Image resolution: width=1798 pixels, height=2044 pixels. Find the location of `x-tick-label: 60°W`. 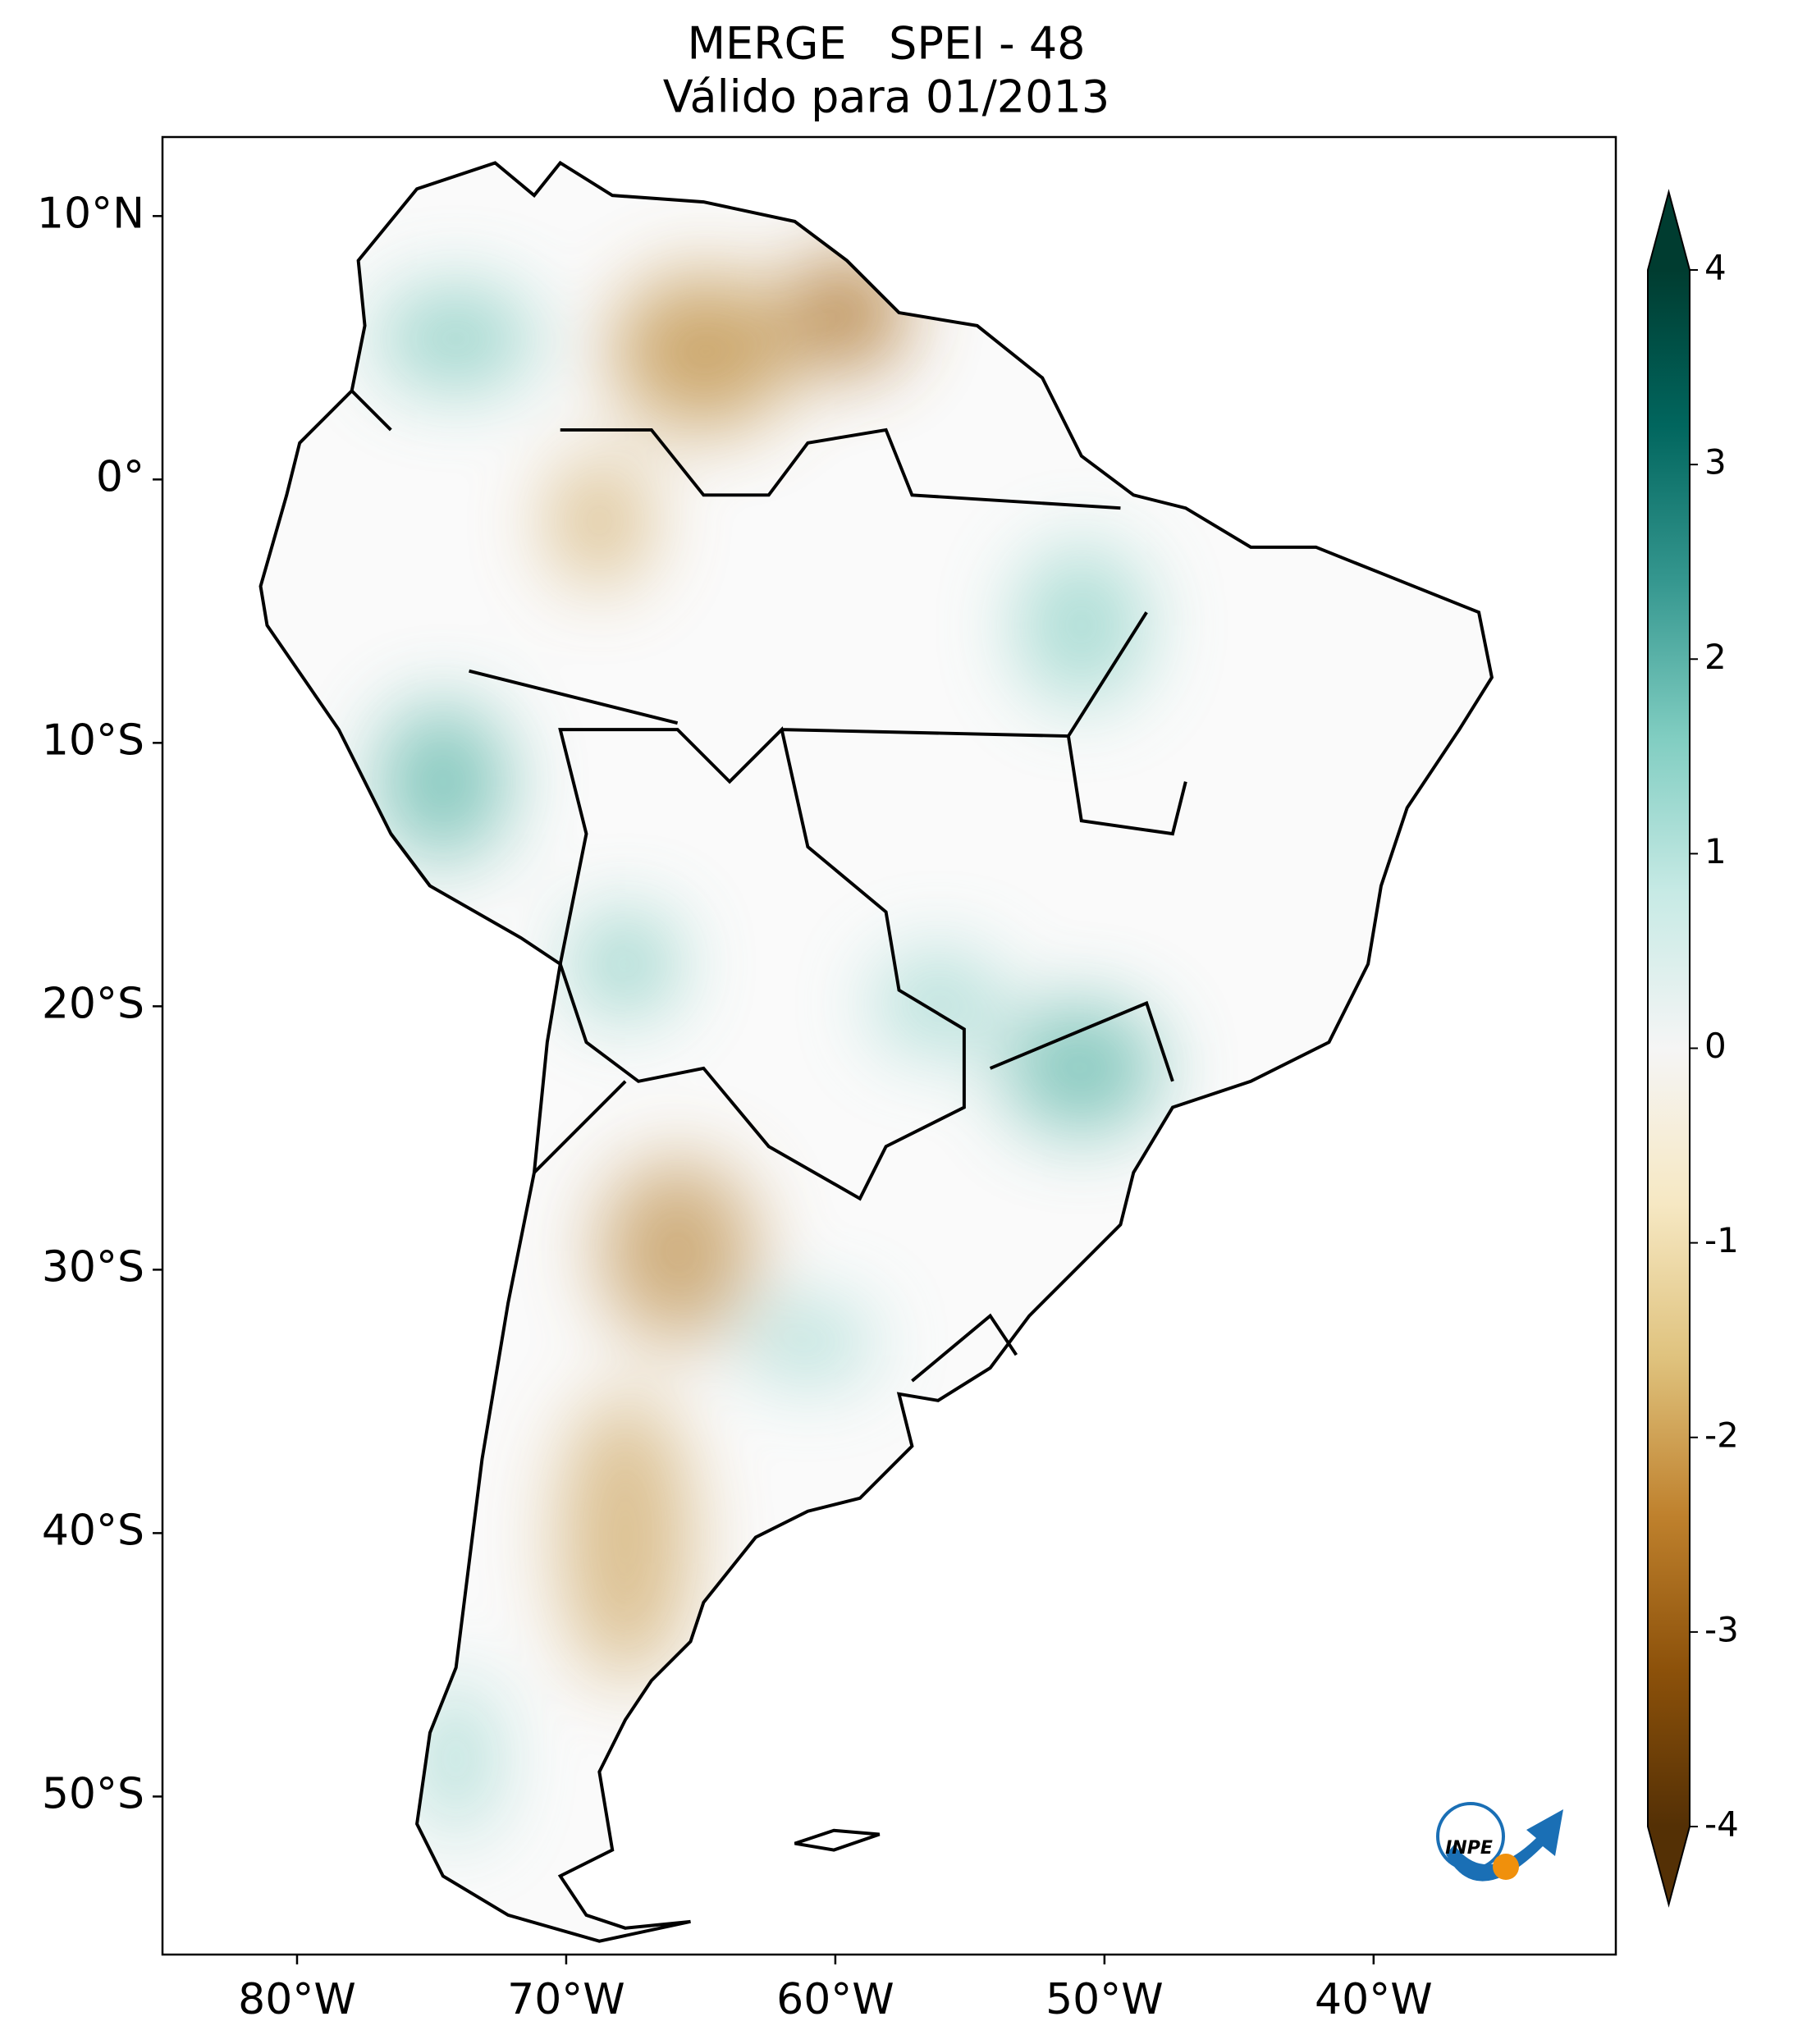

x-tick-label: 60°W is located at coordinates (835, 2000).